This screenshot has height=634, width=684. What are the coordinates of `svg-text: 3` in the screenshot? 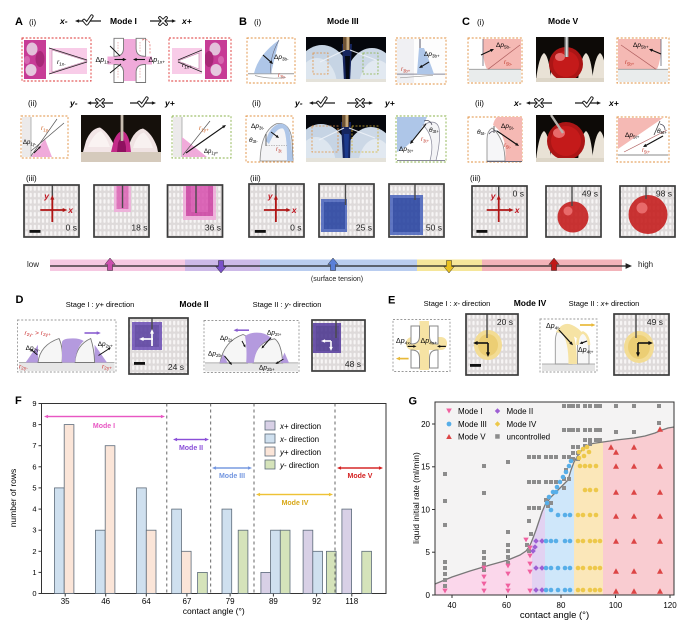 It's located at (34, 530).